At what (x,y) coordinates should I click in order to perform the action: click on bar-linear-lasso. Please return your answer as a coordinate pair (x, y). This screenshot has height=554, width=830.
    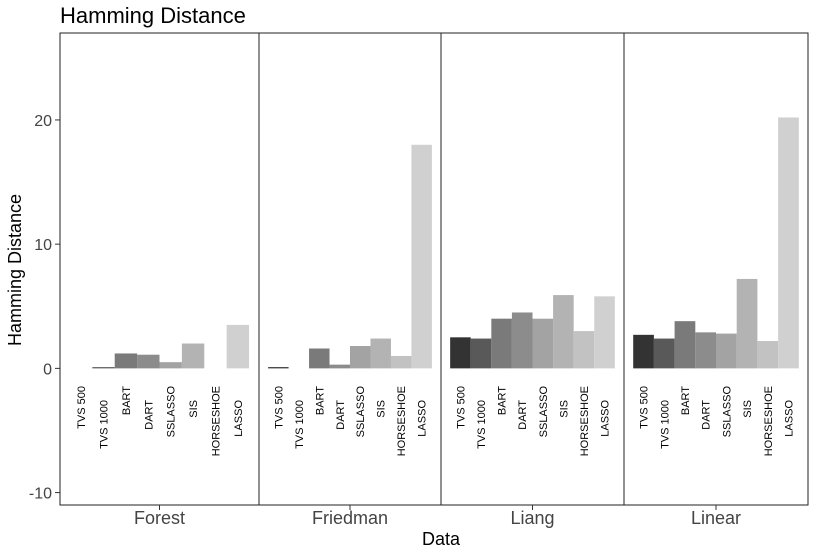
    Looking at the image, I should click on (788, 243).